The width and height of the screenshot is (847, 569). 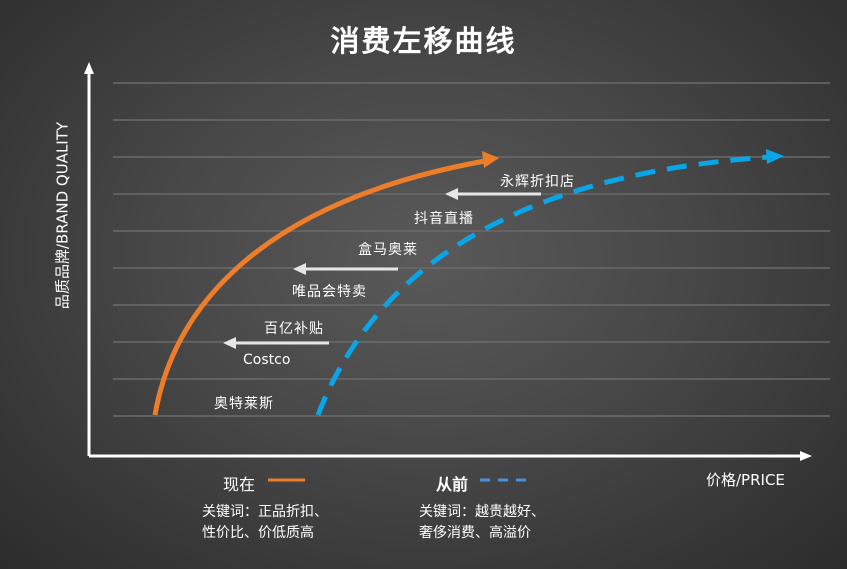 I want to click on x-axis-label: 价格/PRICE, so click(x=745, y=480).